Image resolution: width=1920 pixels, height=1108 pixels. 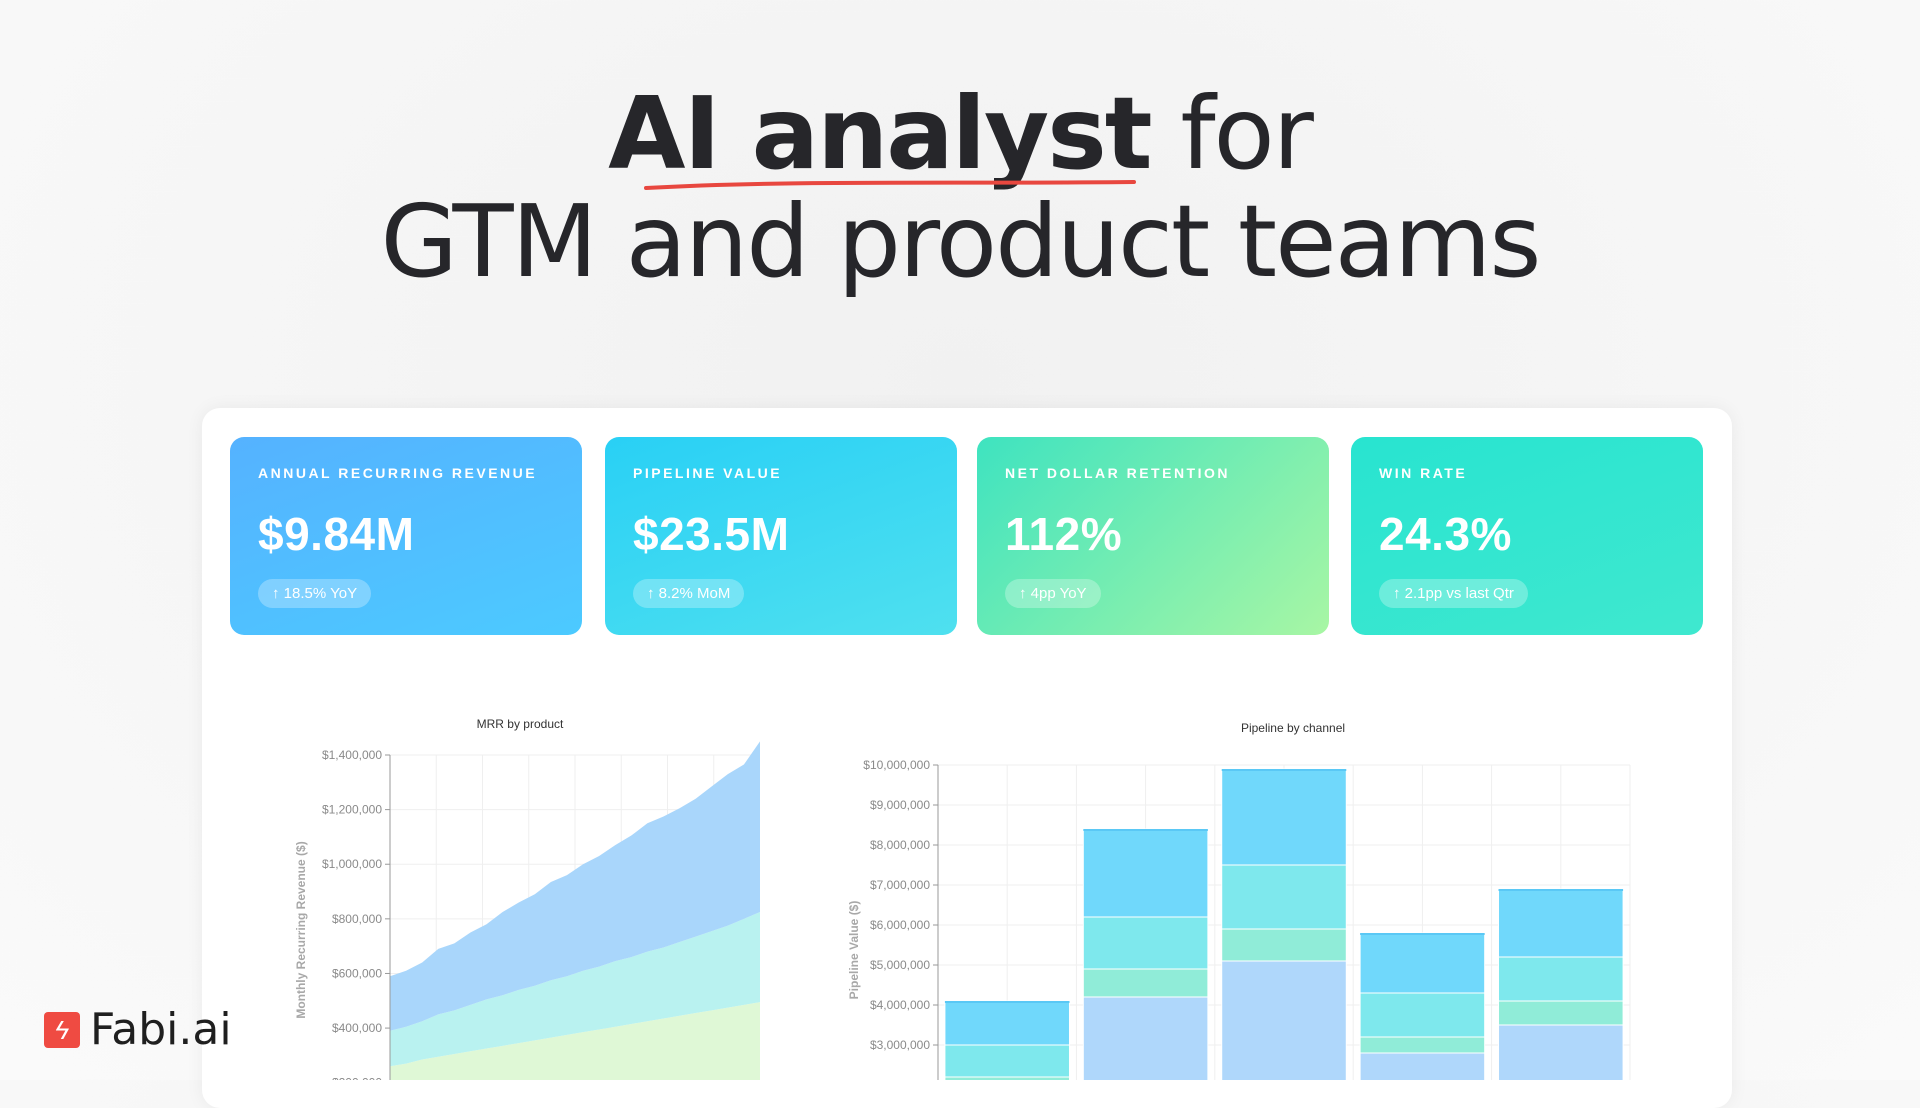 I want to click on y-tick-label: $1,400,000, so click(x=352, y=755).